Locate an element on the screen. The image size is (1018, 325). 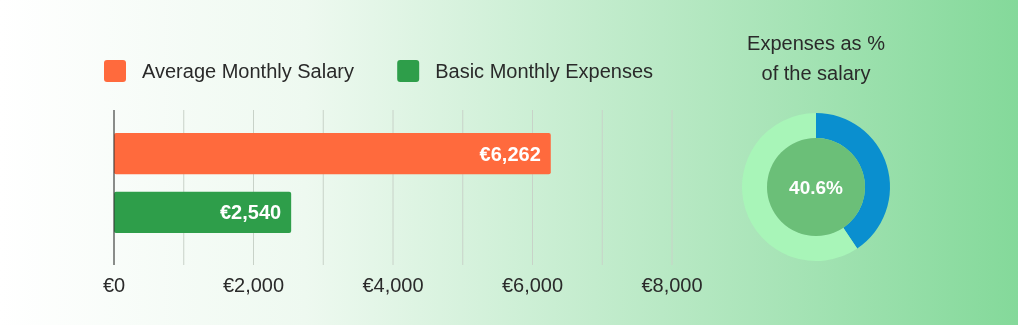
text: 40.6% is located at coordinates (816, 187).